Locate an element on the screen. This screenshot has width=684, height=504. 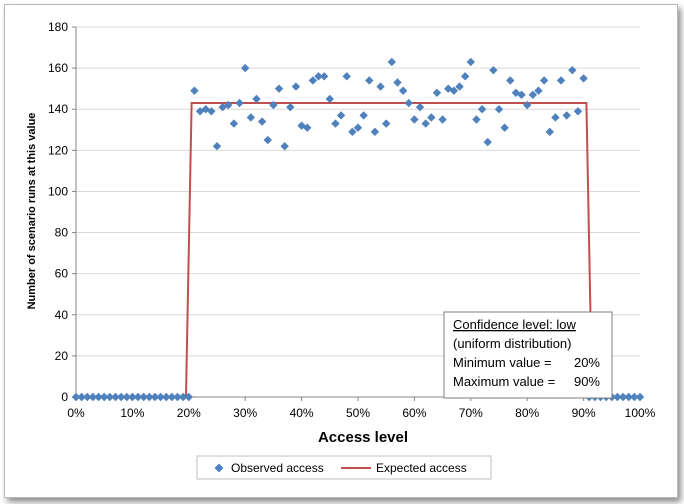
legend-observed-marker is located at coordinates (219, 468).